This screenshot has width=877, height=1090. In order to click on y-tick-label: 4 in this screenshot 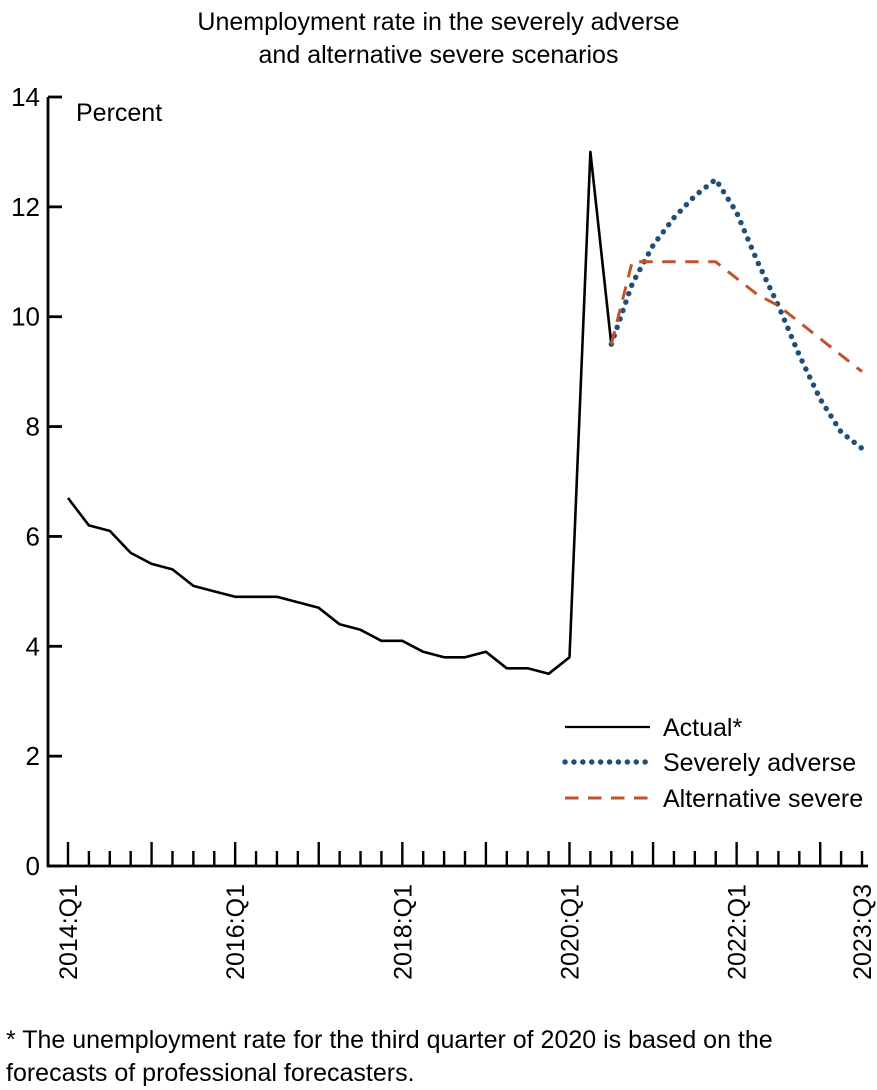, I will do `click(33, 646)`.